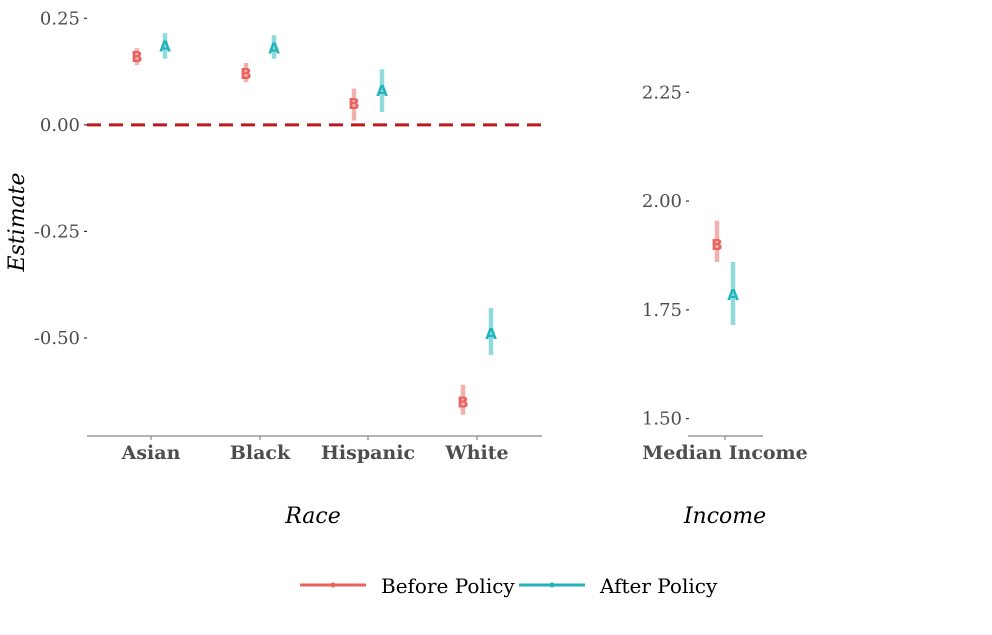 This screenshot has width=992, height=635. What do you see at coordinates (260, 453) in the screenshot?
I see `race-category-label: Black` at bounding box center [260, 453].